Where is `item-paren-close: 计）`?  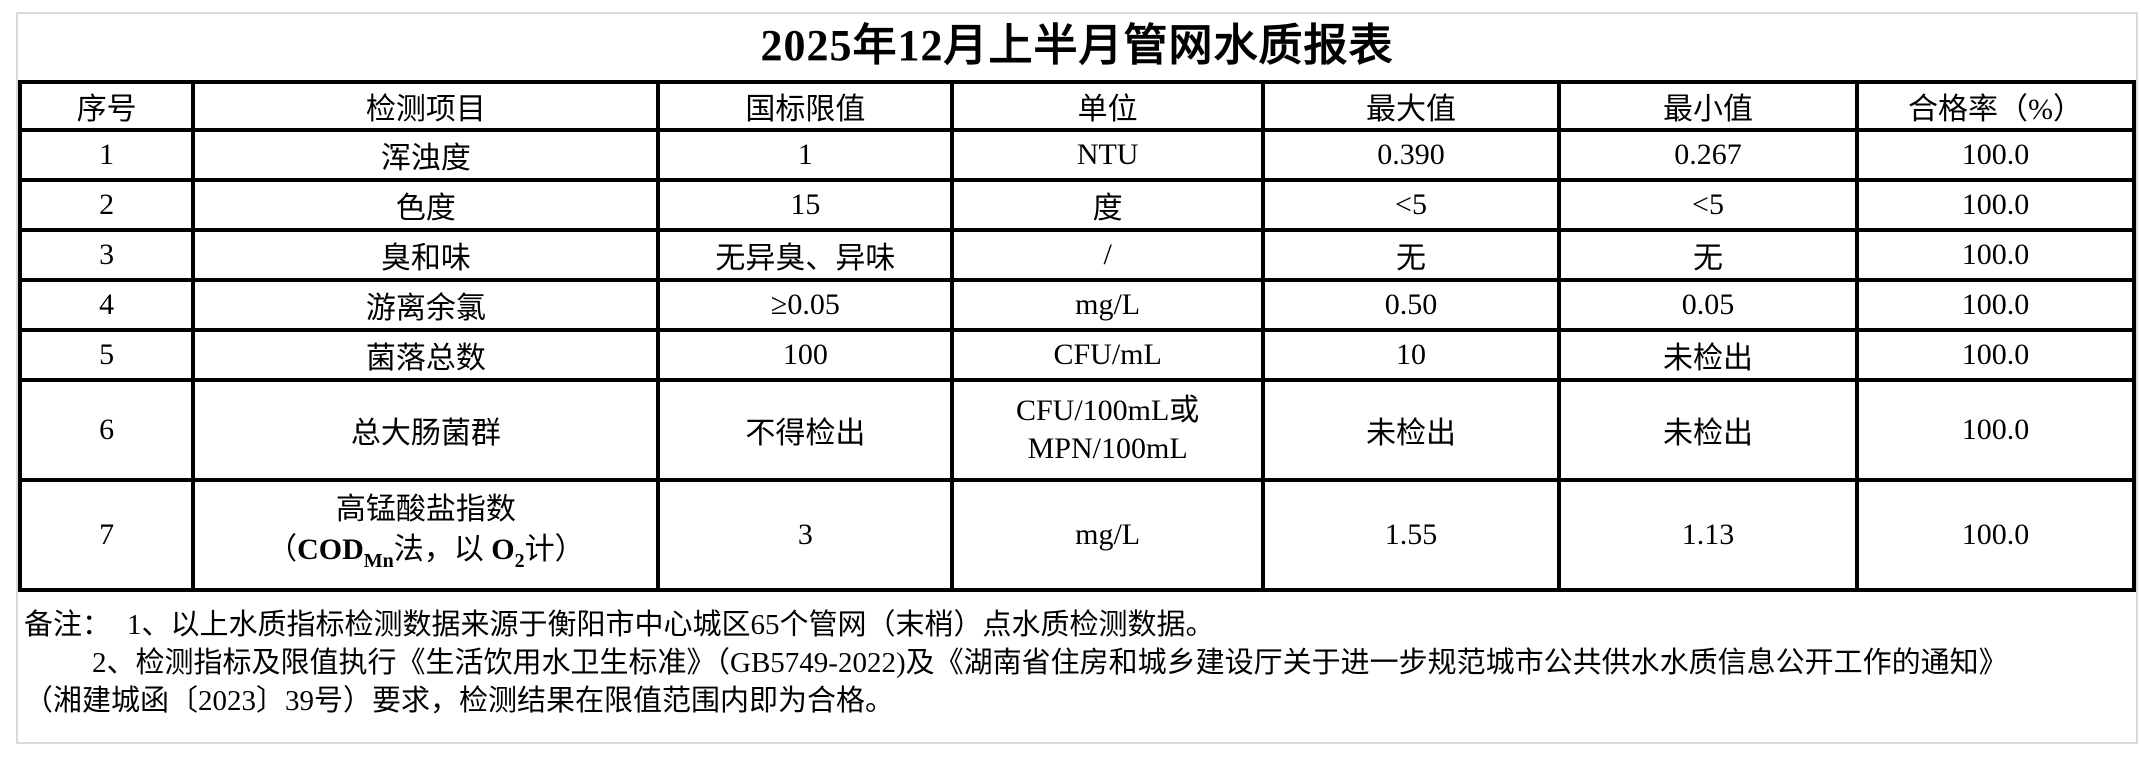
item-paren-close: 计） is located at coordinates (554, 549).